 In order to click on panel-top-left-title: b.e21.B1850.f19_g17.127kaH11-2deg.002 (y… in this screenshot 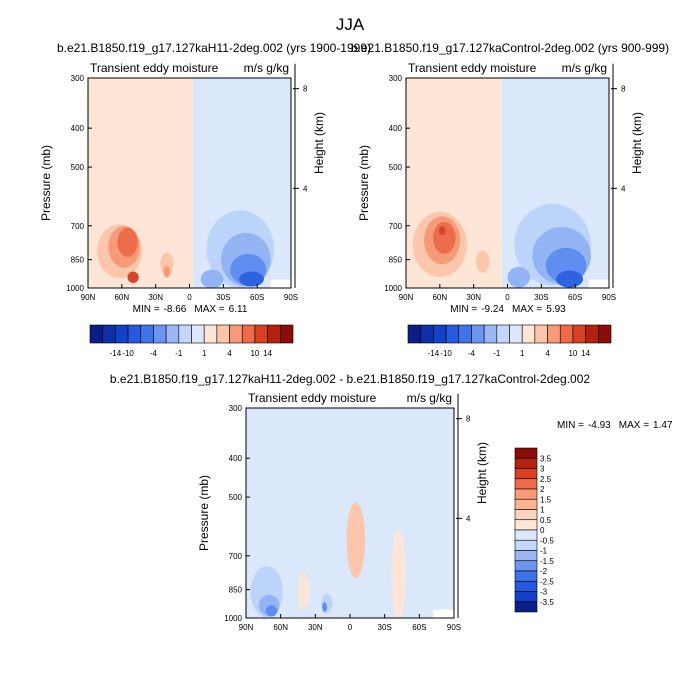, I will do `click(214, 48)`.